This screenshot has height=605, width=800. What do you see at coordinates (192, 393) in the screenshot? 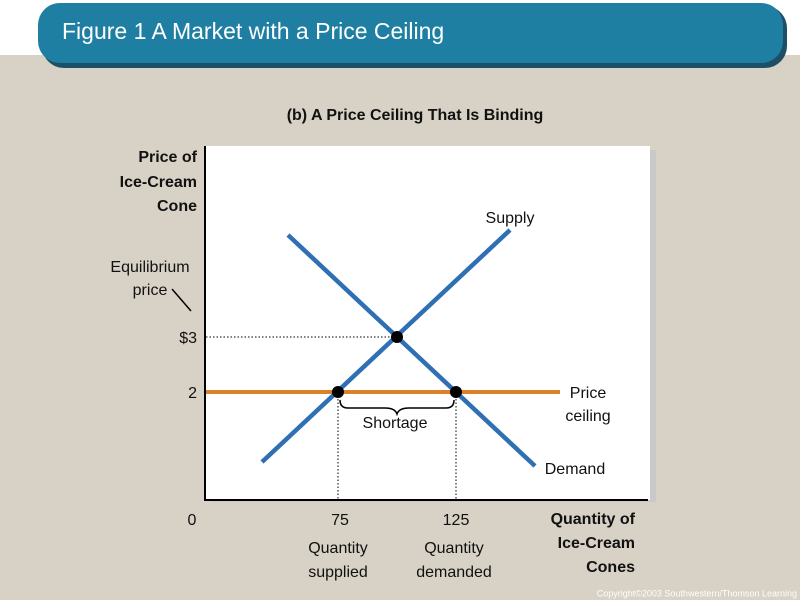
I see `y-tick-label: 2` at bounding box center [192, 393].